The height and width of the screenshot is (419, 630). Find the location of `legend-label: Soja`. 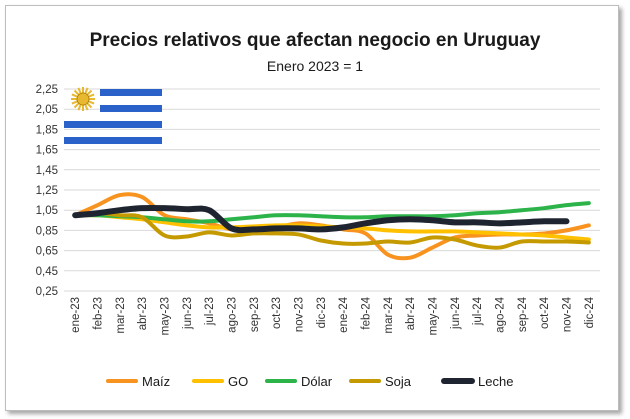

legend-label: Soja is located at coordinates (398, 381).